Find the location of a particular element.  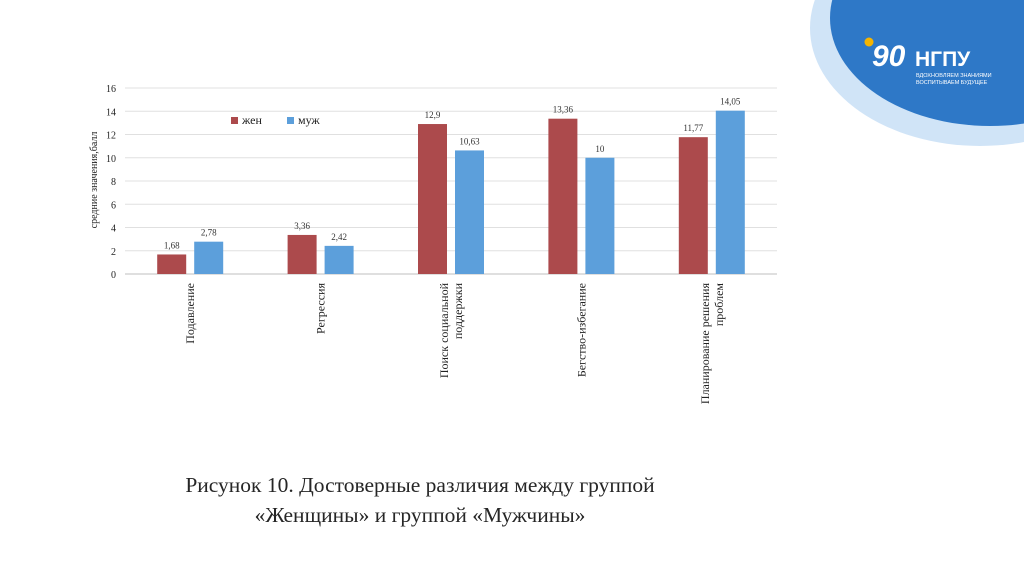

y-tick-label: 10 is located at coordinates (111, 159).